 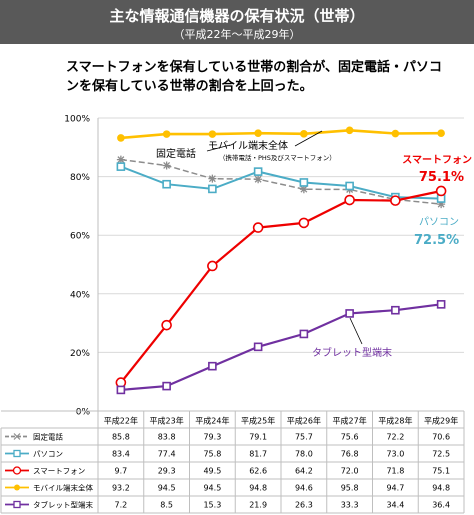 I want to click on series-line-landline, so click(x=281, y=181).